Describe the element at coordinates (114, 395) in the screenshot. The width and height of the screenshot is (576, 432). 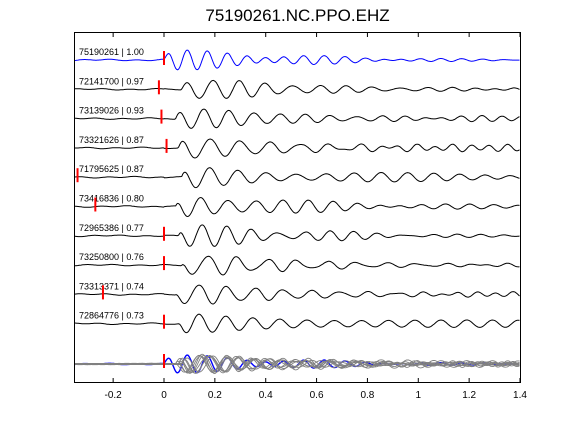
I see `x-tick-label: -0.2` at that location.